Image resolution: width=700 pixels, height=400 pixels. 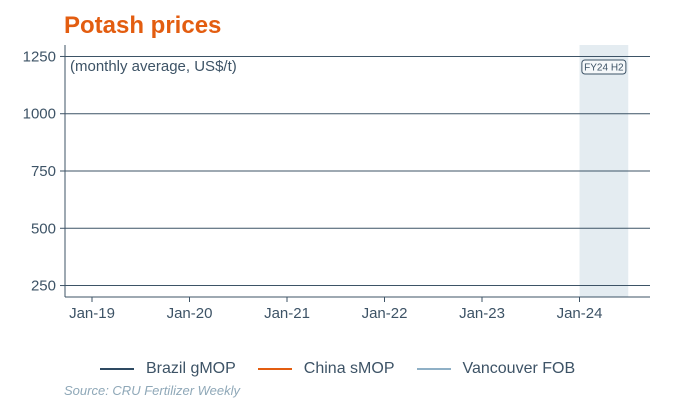 I want to click on legend-item: Vancouver FOB, so click(x=496, y=369).